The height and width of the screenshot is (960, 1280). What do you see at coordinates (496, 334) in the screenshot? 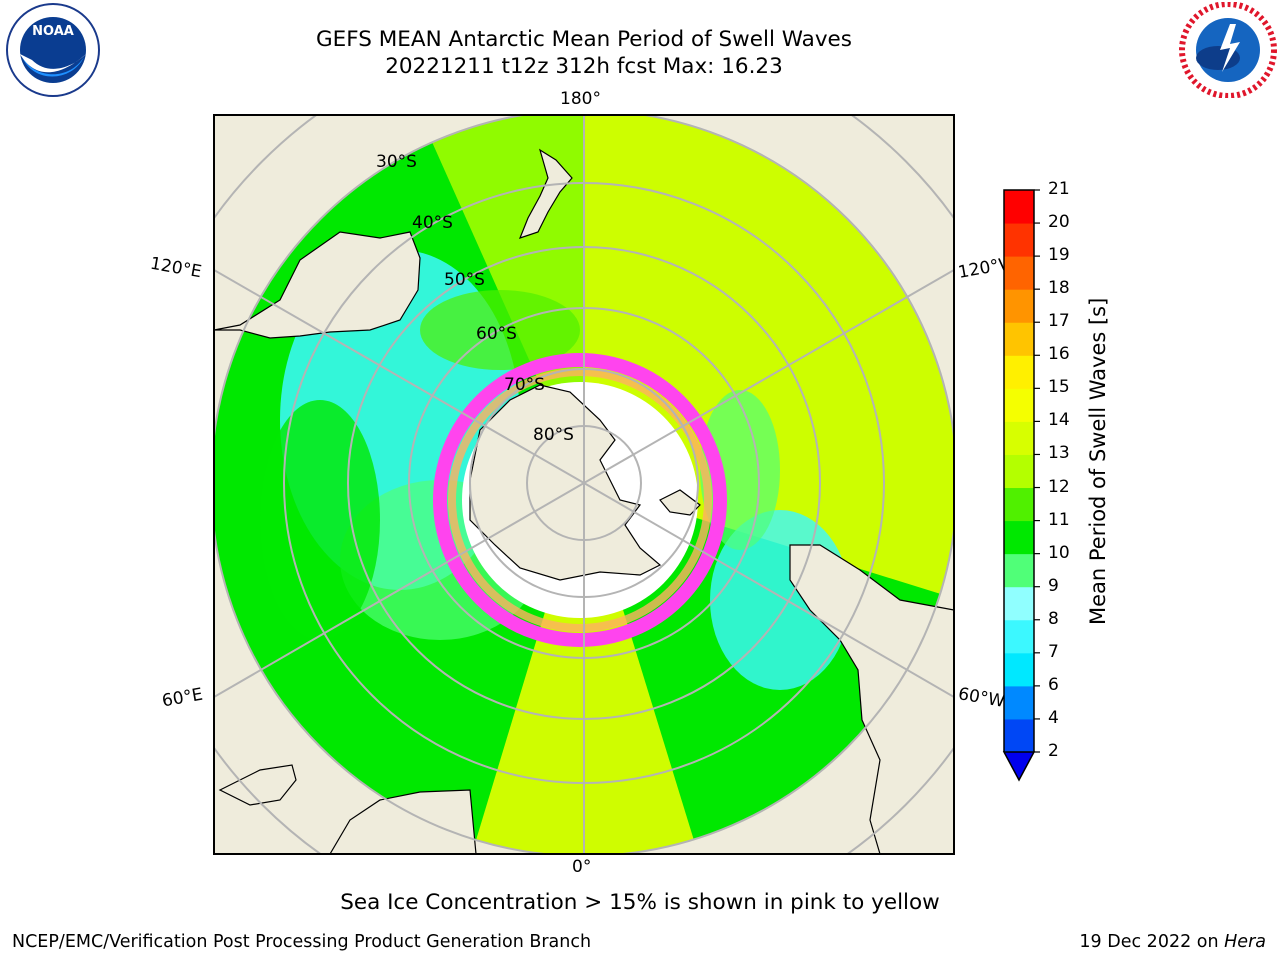
I see `lat-label-60s: 60°S` at bounding box center [496, 334].